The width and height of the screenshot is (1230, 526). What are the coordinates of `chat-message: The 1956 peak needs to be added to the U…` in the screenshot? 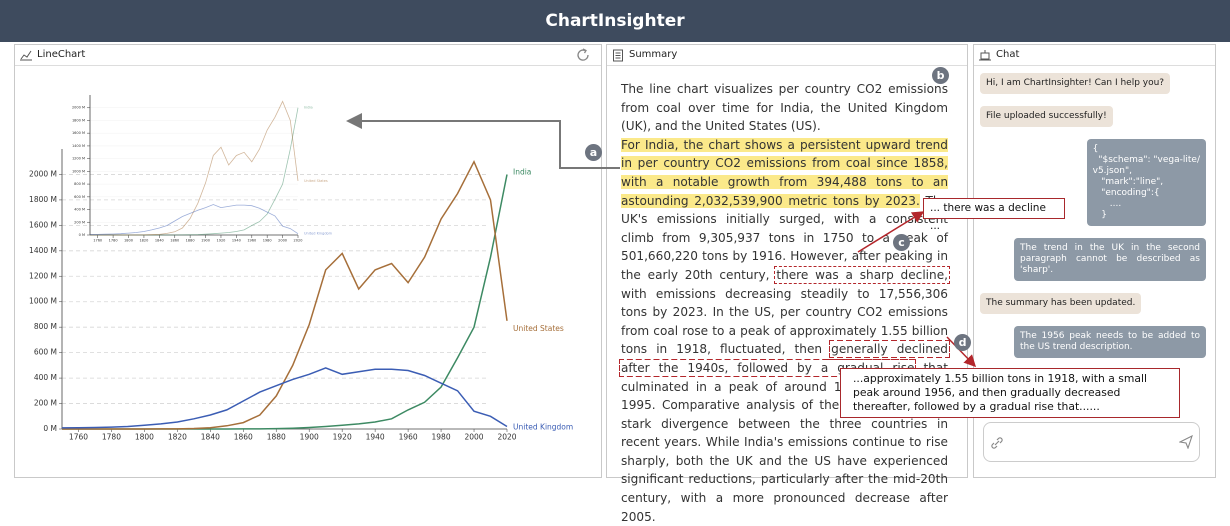 It's located at (1110, 342).